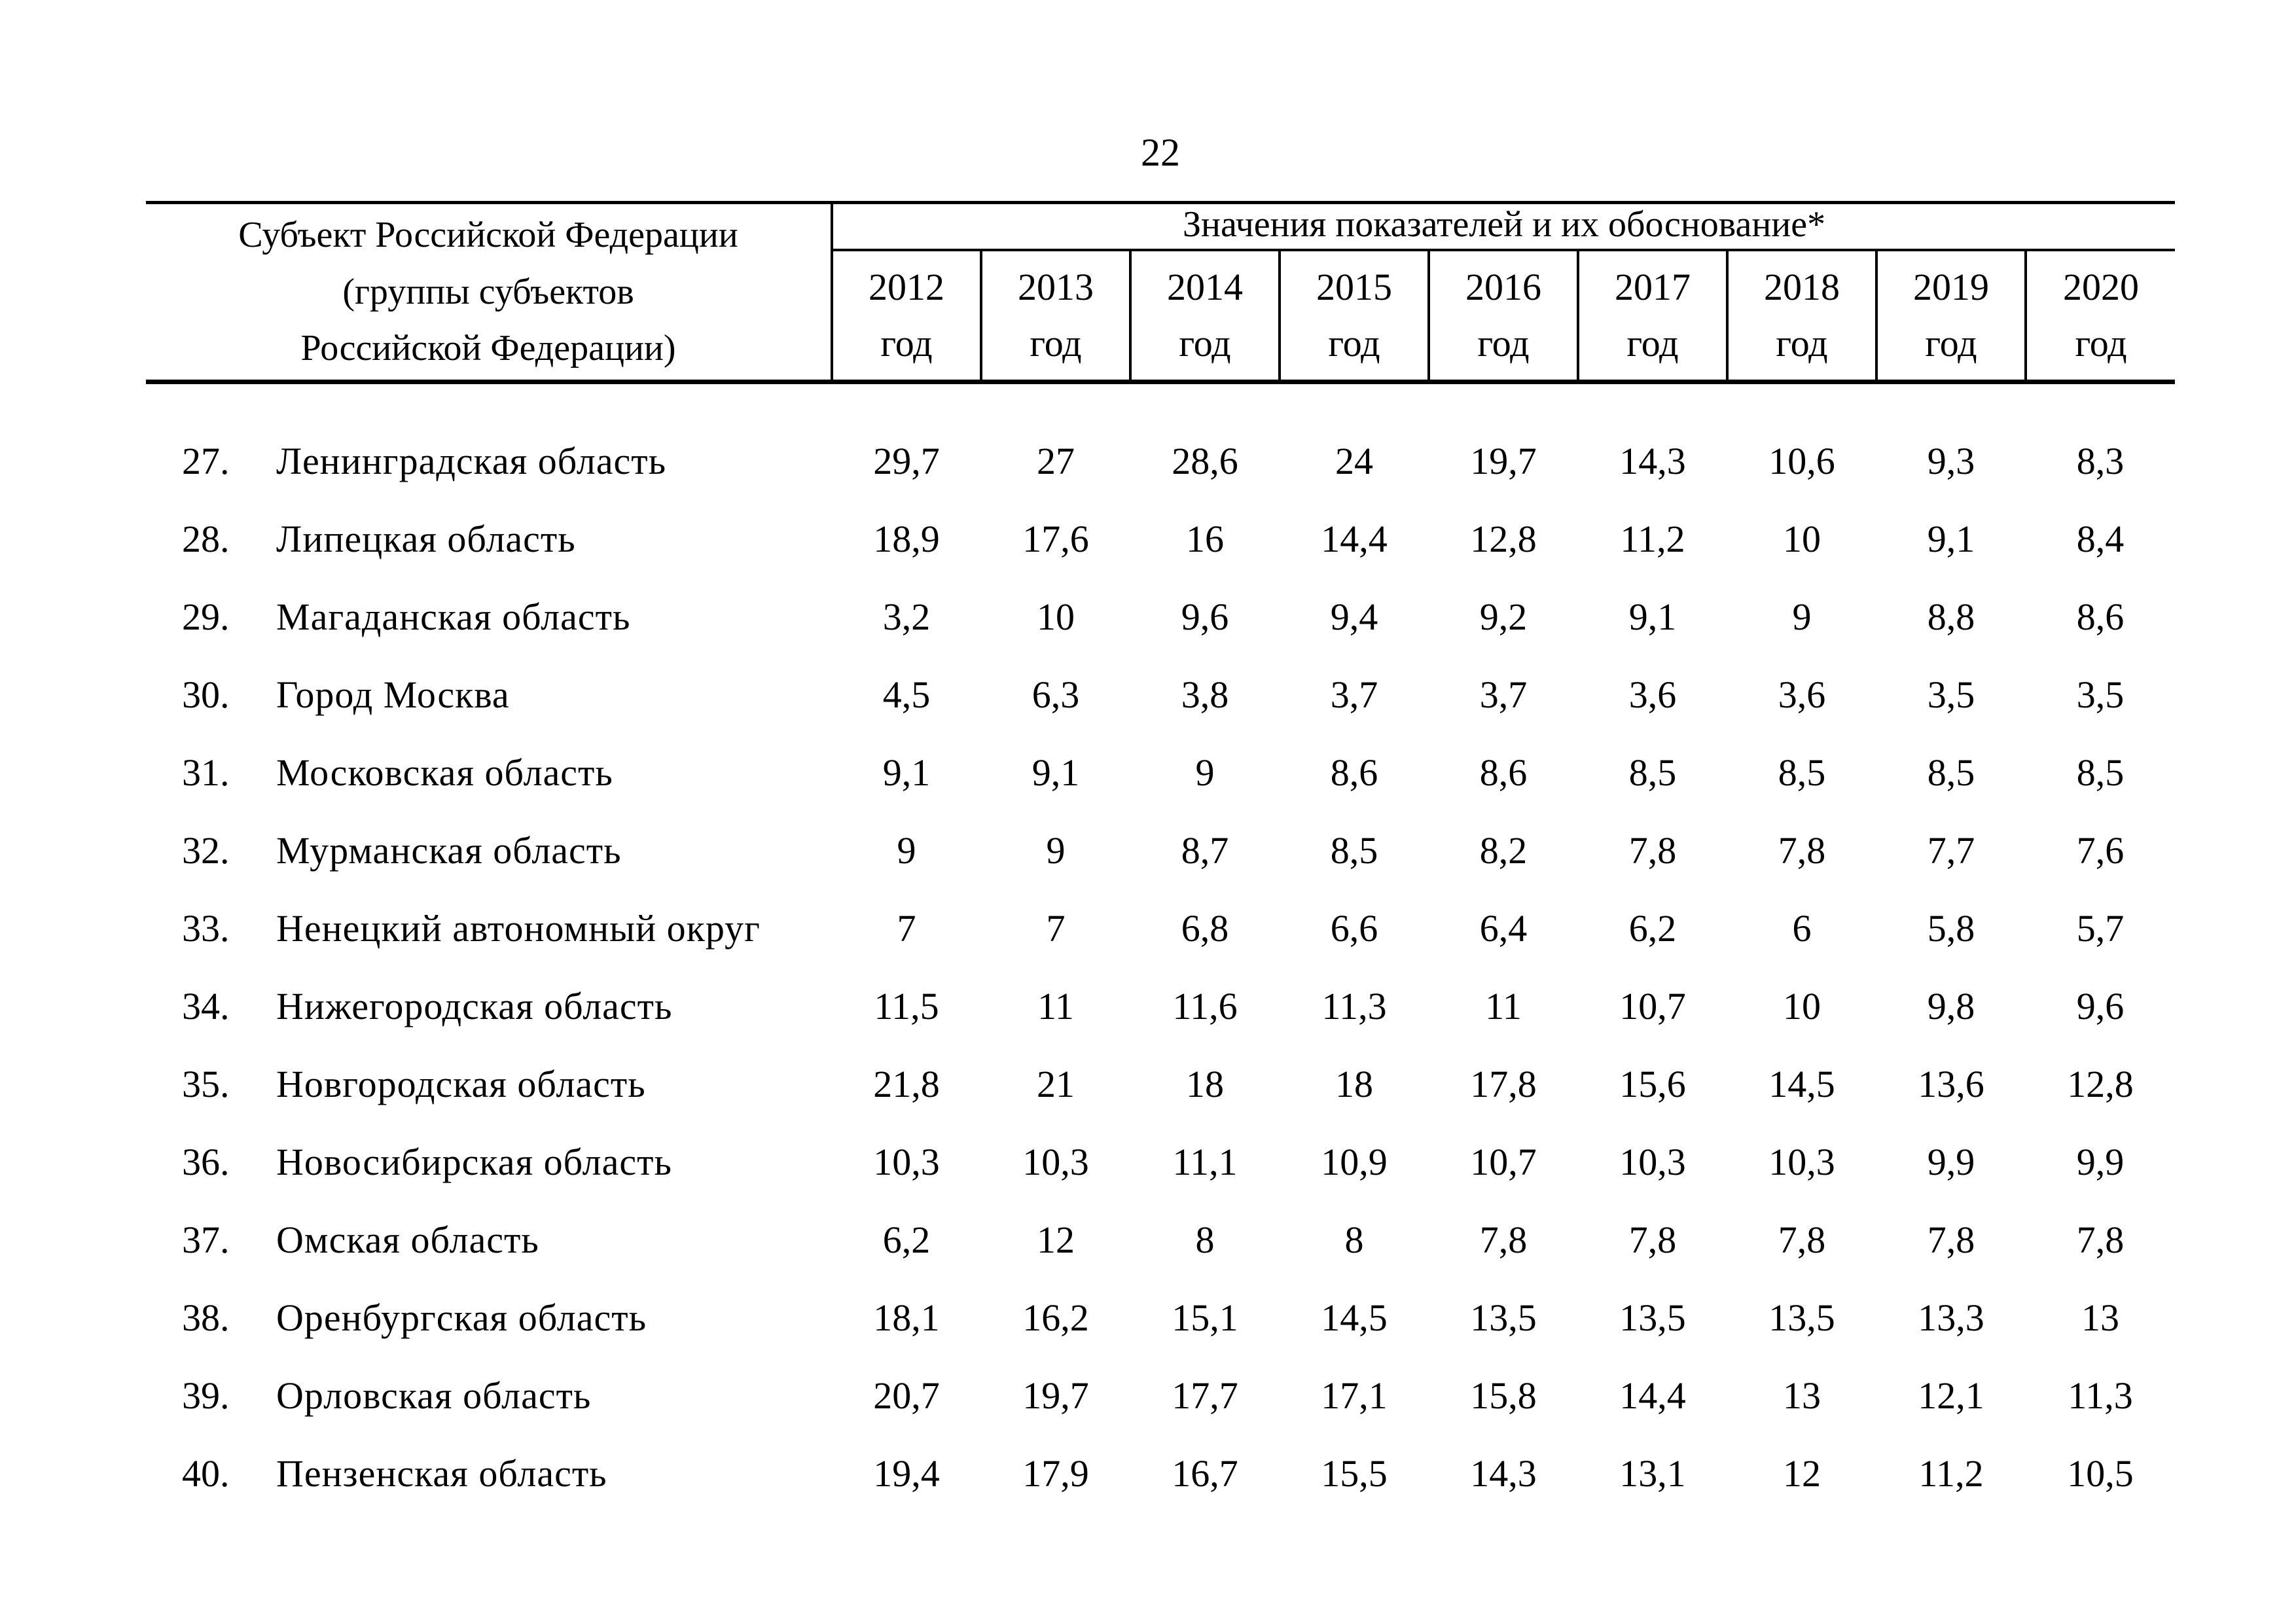 The width and height of the screenshot is (2296, 1623). Describe the element at coordinates (206, 461) in the screenshot. I see `row-index: 27.` at that location.